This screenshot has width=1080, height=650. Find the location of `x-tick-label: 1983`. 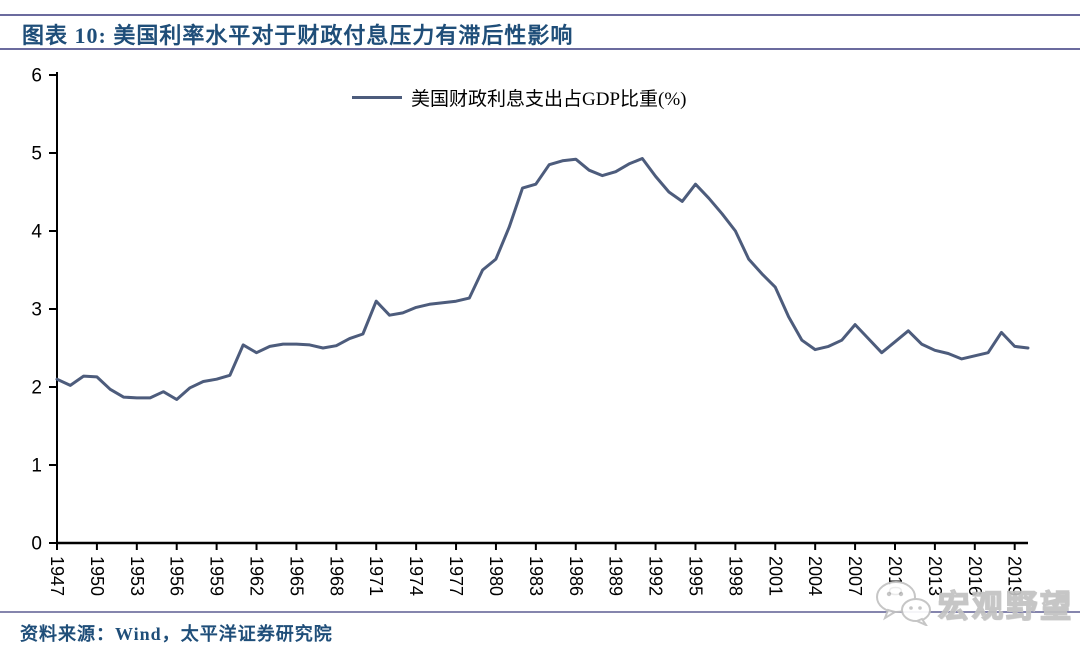

x-tick-label: 1983 is located at coordinates (536, 576).